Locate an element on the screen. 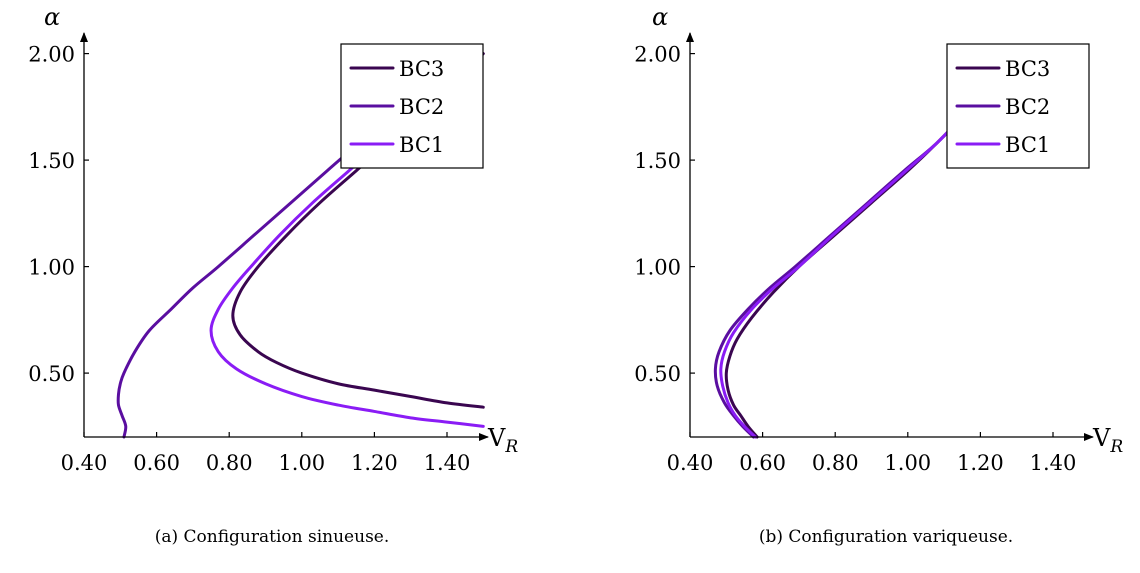 Image resolution: width=1140 pixels, height=573 pixels. caption-b: (b) Configuration variqueuse. is located at coordinates (886, 537).